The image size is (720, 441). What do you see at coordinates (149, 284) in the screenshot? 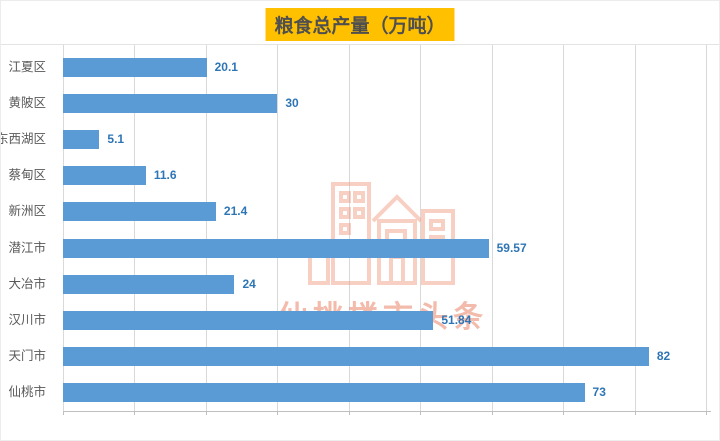
I see `bar-大冶市` at bounding box center [149, 284].